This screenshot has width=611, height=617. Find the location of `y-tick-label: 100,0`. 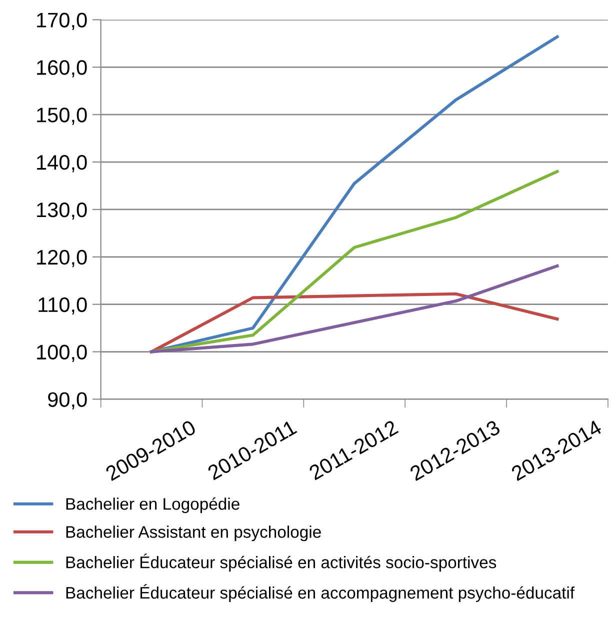

y-tick-label: 100,0 is located at coordinates (62, 353).